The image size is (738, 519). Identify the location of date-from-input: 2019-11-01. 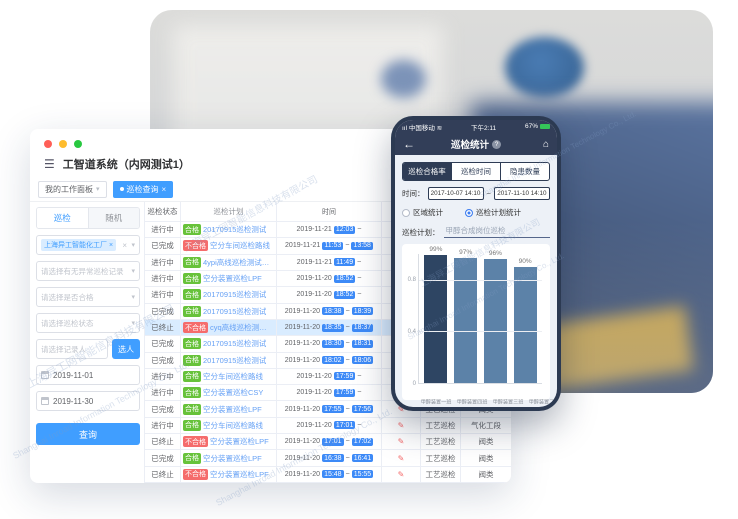
(88, 375).